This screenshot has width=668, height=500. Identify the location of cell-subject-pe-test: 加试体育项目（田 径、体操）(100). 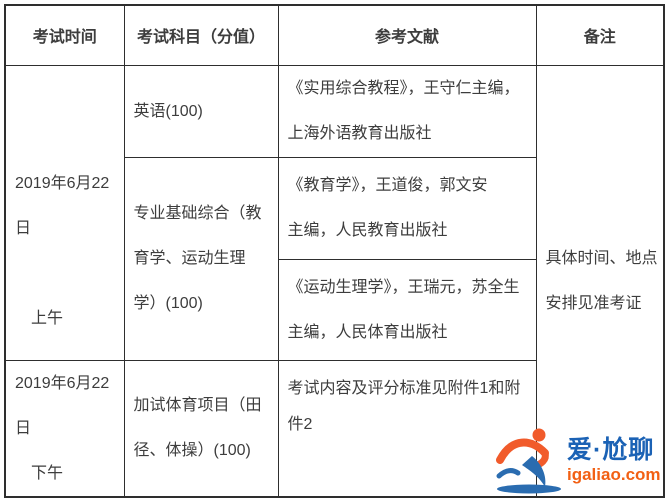
(201, 428).